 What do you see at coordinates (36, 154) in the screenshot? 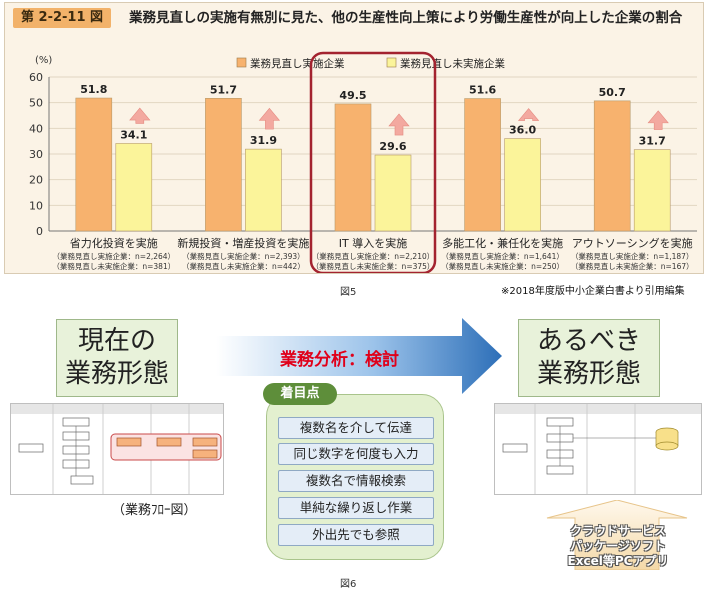
I see `y-tick-label: 30` at bounding box center [36, 154].